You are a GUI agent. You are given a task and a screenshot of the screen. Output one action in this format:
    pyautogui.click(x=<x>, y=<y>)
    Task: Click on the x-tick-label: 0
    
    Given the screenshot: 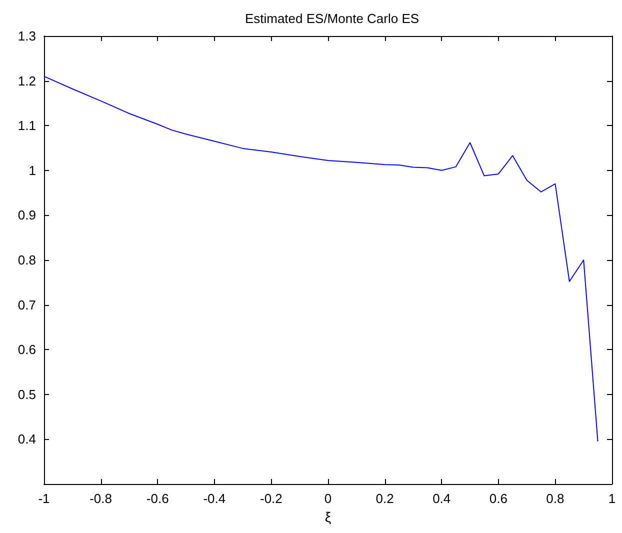 What is the action you would take?
    pyautogui.click(x=328, y=498)
    